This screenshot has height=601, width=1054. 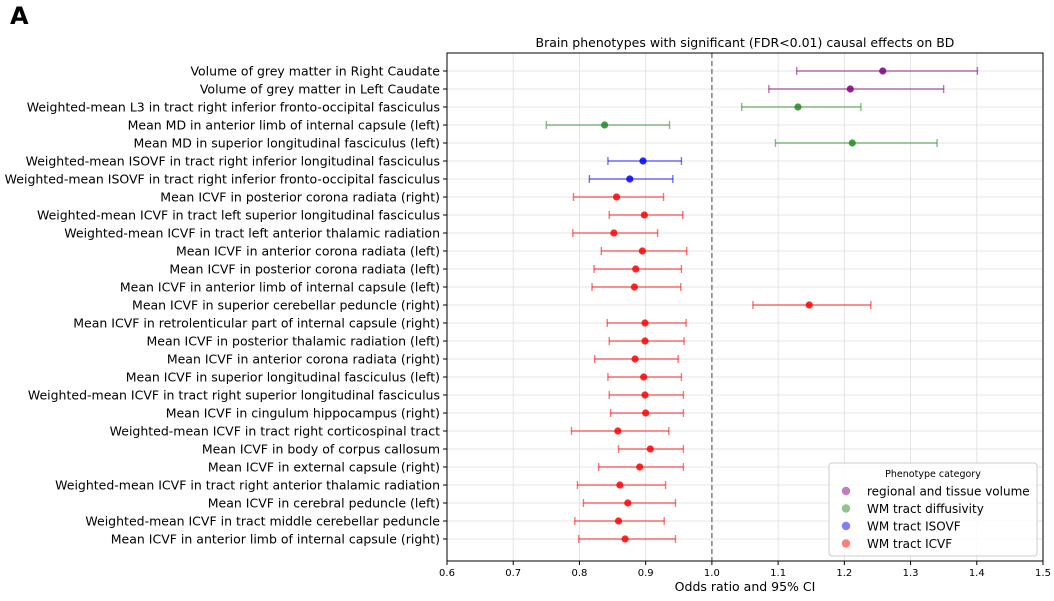 What do you see at coordinates (925, 509) in the screenshot?
I see `legend-entry-label: WM tract diffusivity` at bounding box center [925, 509].